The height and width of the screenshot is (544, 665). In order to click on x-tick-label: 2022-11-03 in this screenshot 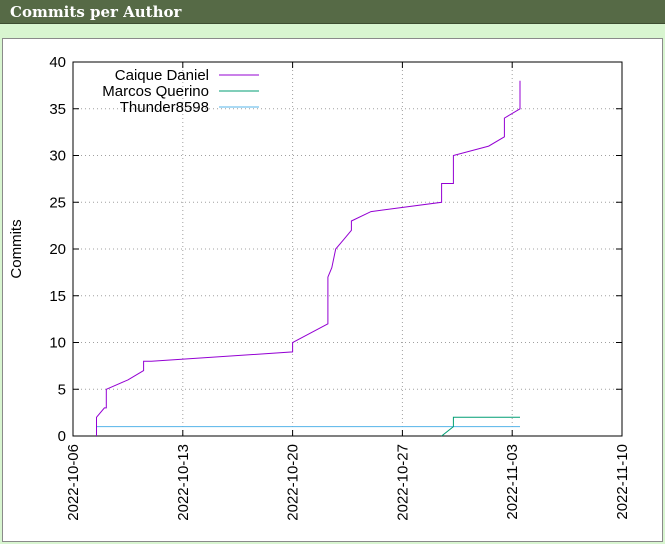, I will do `click(512, 482)`.